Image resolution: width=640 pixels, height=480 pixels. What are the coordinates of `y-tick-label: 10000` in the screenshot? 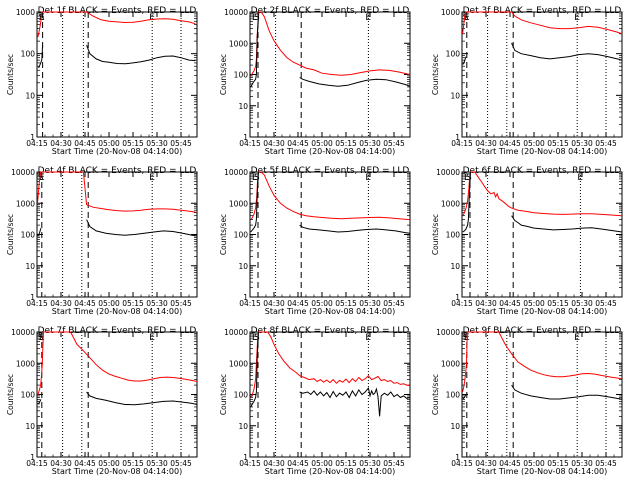 It's located at (23, 332).